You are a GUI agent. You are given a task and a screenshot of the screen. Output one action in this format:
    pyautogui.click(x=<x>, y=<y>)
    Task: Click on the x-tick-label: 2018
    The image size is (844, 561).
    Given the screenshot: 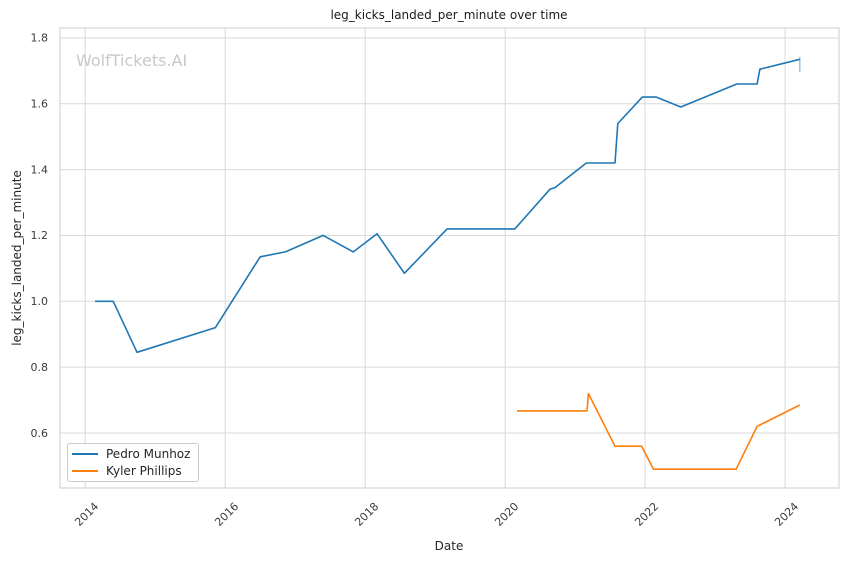 What is the action you would take?
    pyautogui.click(x=366, y=514)
    